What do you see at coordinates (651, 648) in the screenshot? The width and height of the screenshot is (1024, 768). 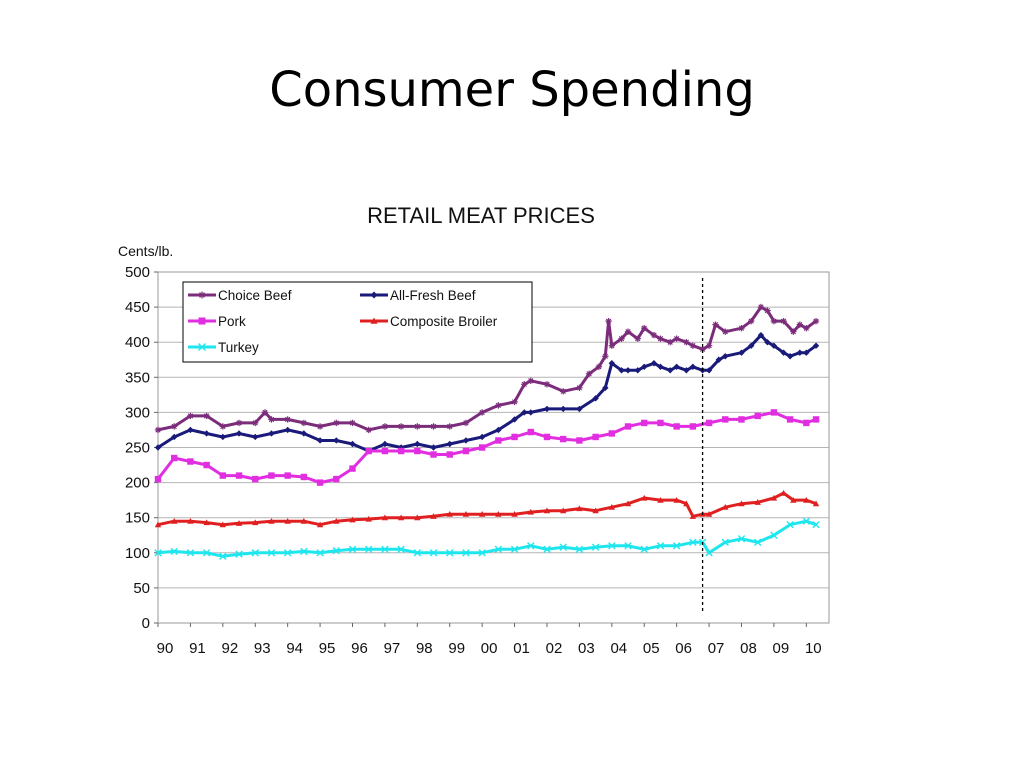 I see `x-tick-label: 05` at bounding box center [651, 648].